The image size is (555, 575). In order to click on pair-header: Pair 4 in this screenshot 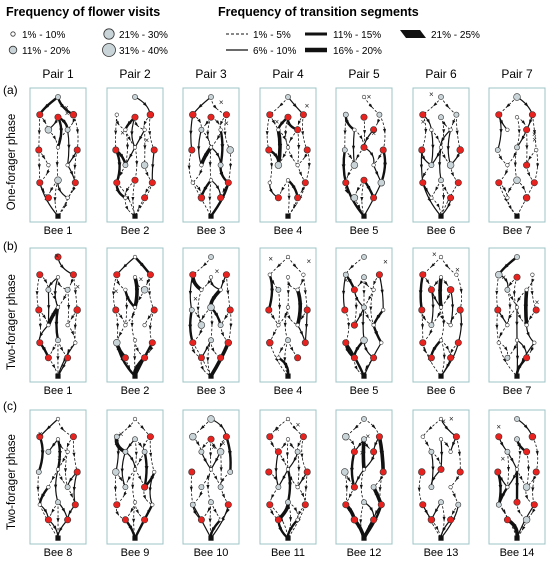, I will do `click(288, 74)`.